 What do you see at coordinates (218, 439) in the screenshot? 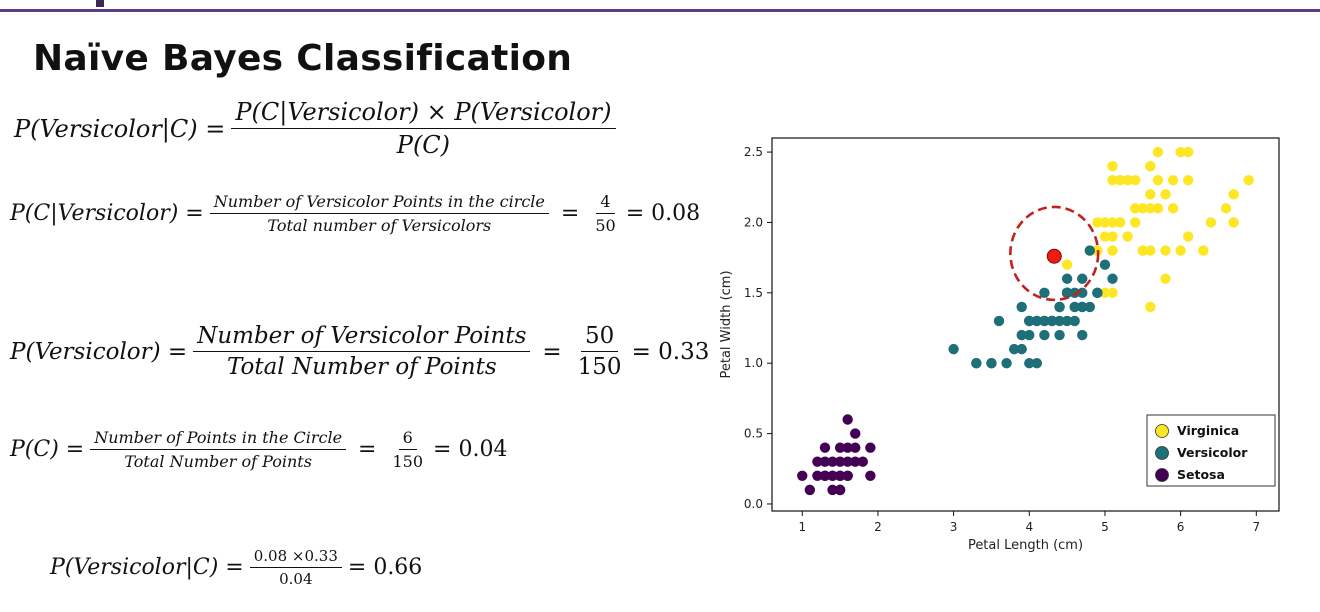
I see `equation-evidence-numerator: Number of Points in the Circle` at bounding box center [218, 439].